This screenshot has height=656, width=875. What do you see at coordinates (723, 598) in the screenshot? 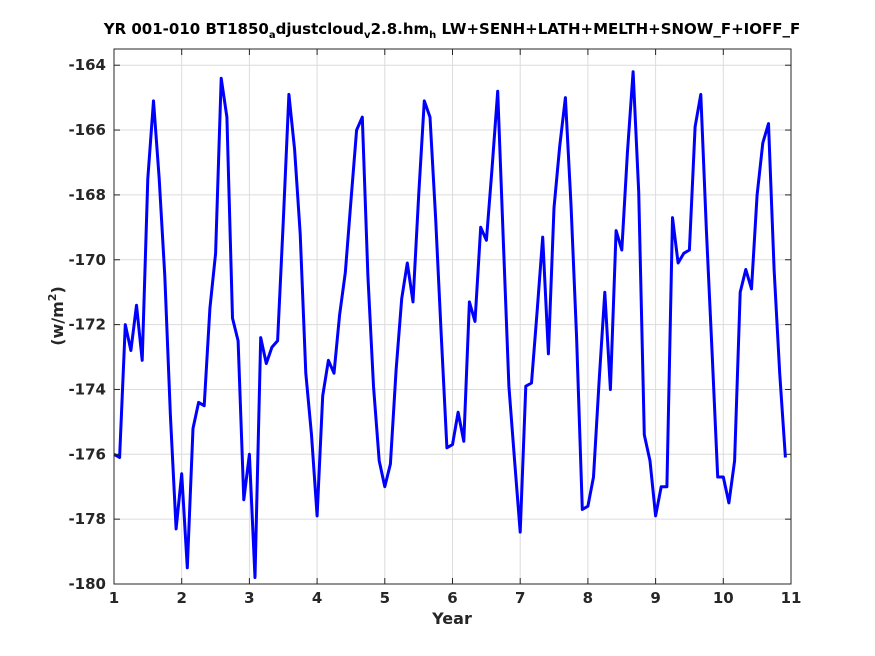
I see `x-tick-label: 10` at bounding box center [723, 598].